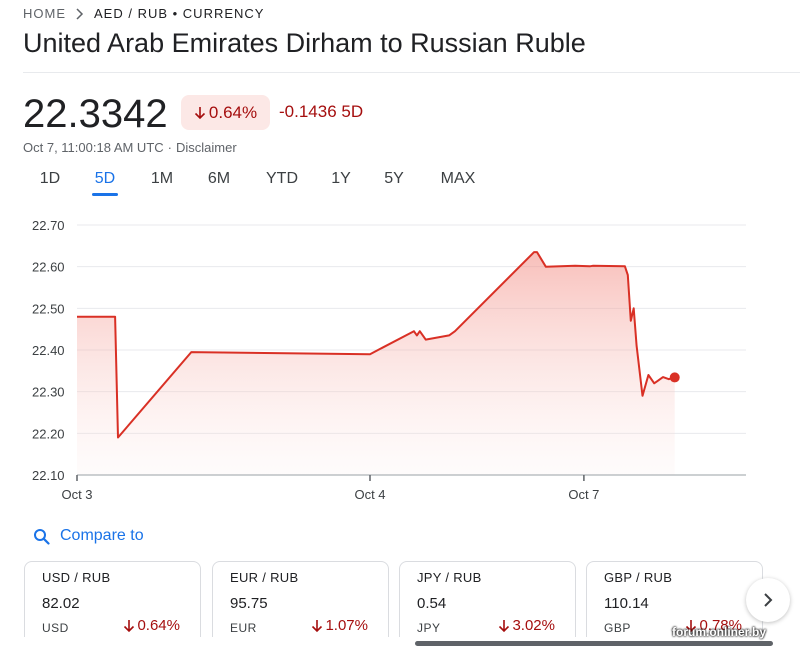  Describe the element at coordinates (233, 112) in the screenshot. I see `change-percent: 0.64%` at that location.